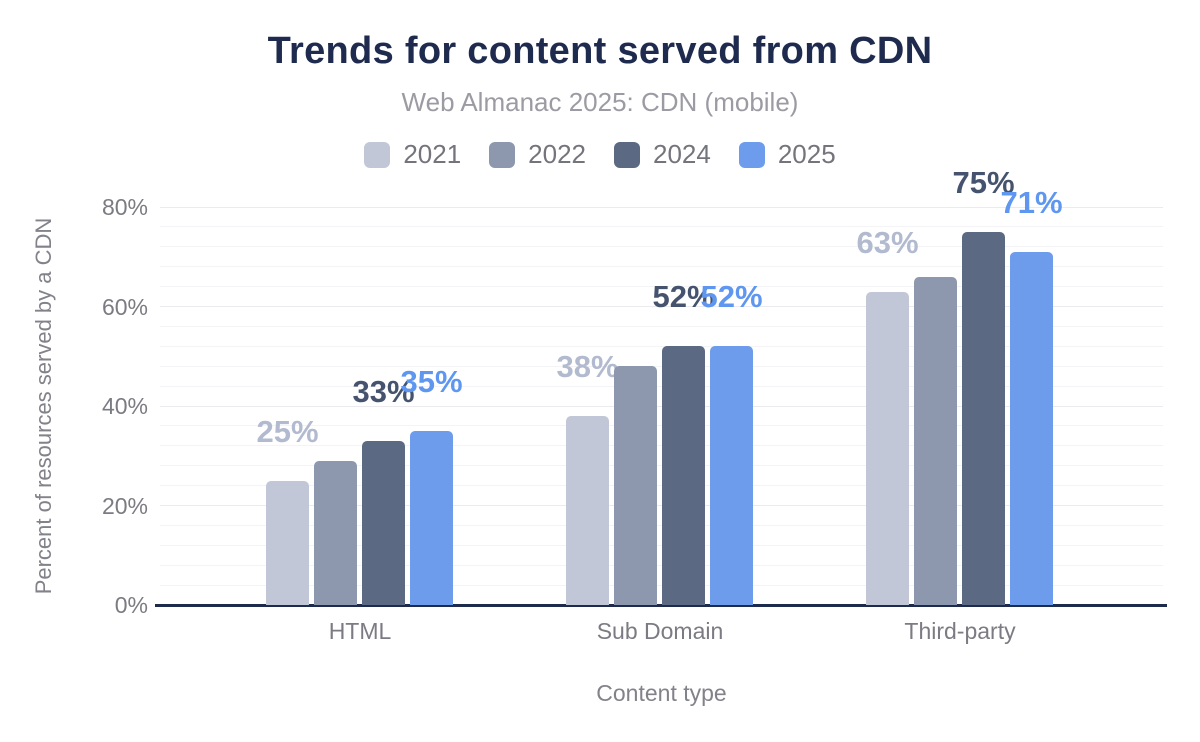  What do you see at coordinates (731, 297) in the screenshot?
I see `bar-value-label-2025-sub-domain: 52%` at bounding box center [731, 297].